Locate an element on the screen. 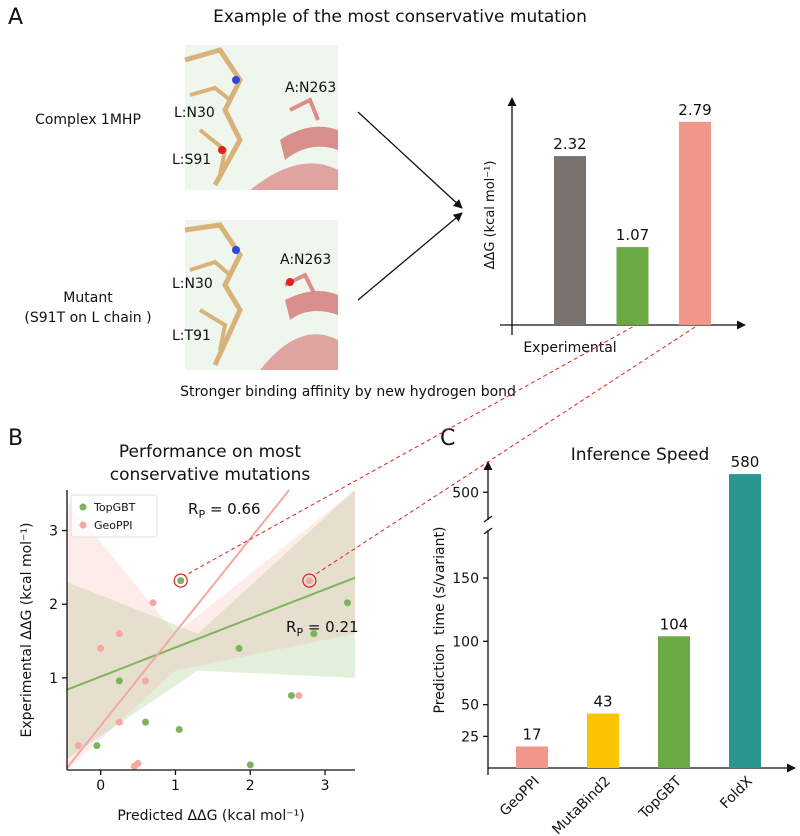 The width and height of the screenshot is (800, 836). residue-label: L:S91 is located at coordinates (191, 160).